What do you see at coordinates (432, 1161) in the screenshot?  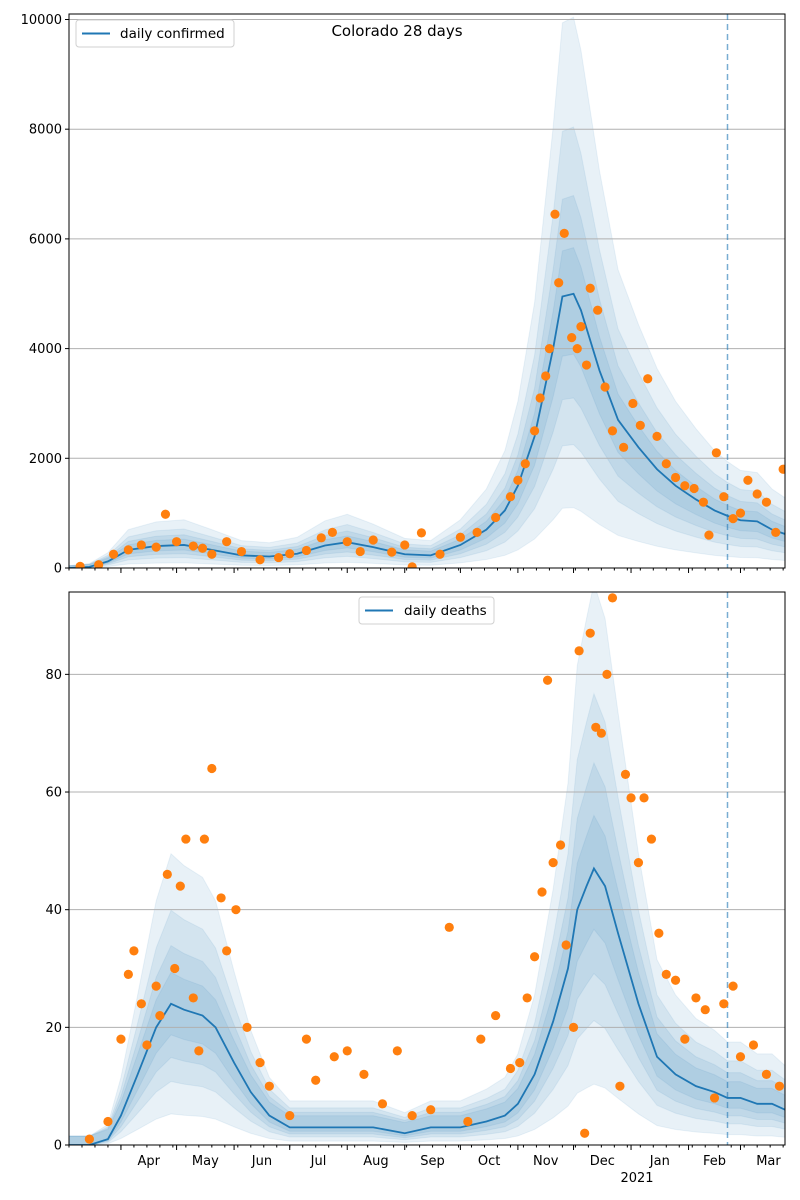 I see `x-tick-label: Sep` at bounding box center [432, 1161].